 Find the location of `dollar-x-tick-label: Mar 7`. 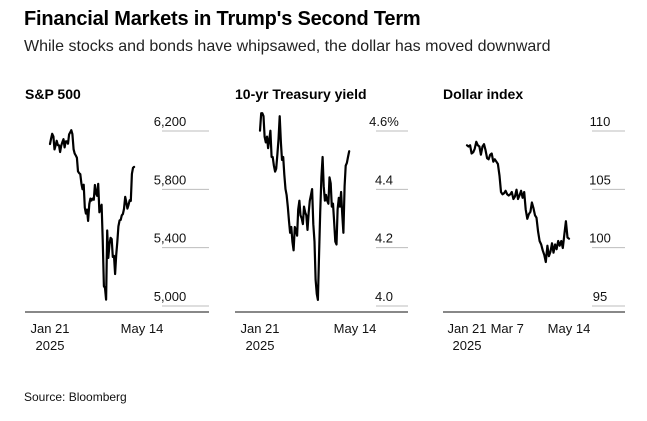

dollar-x-tick-label: Mar 7 is located at coordinates (507, 328).